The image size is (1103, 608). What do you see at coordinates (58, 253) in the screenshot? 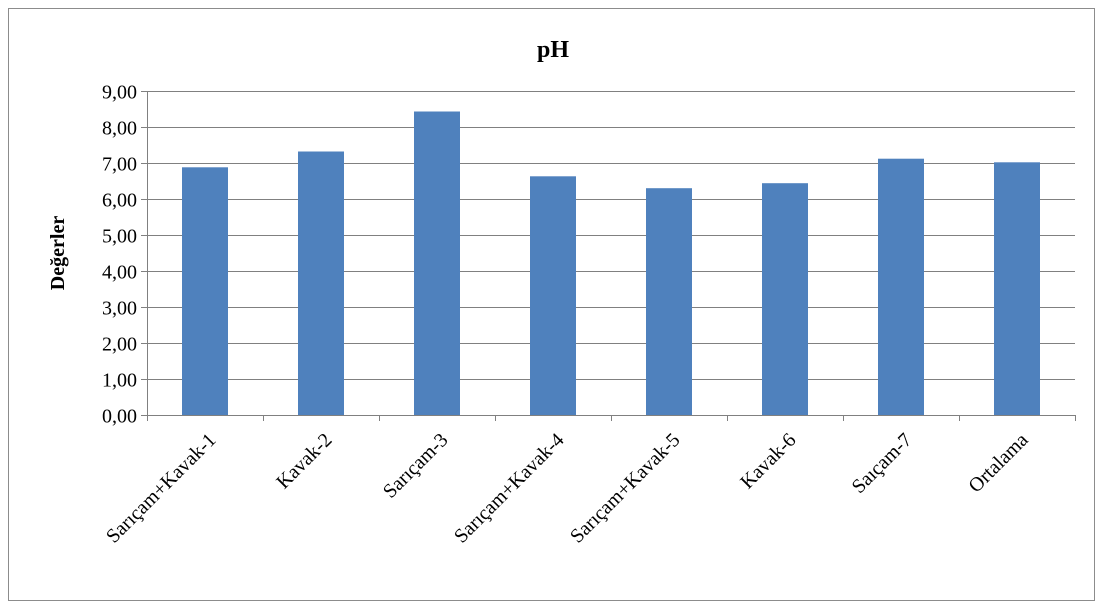
I see `y-axis-label: Değerler` at bounding box center [58, 253].